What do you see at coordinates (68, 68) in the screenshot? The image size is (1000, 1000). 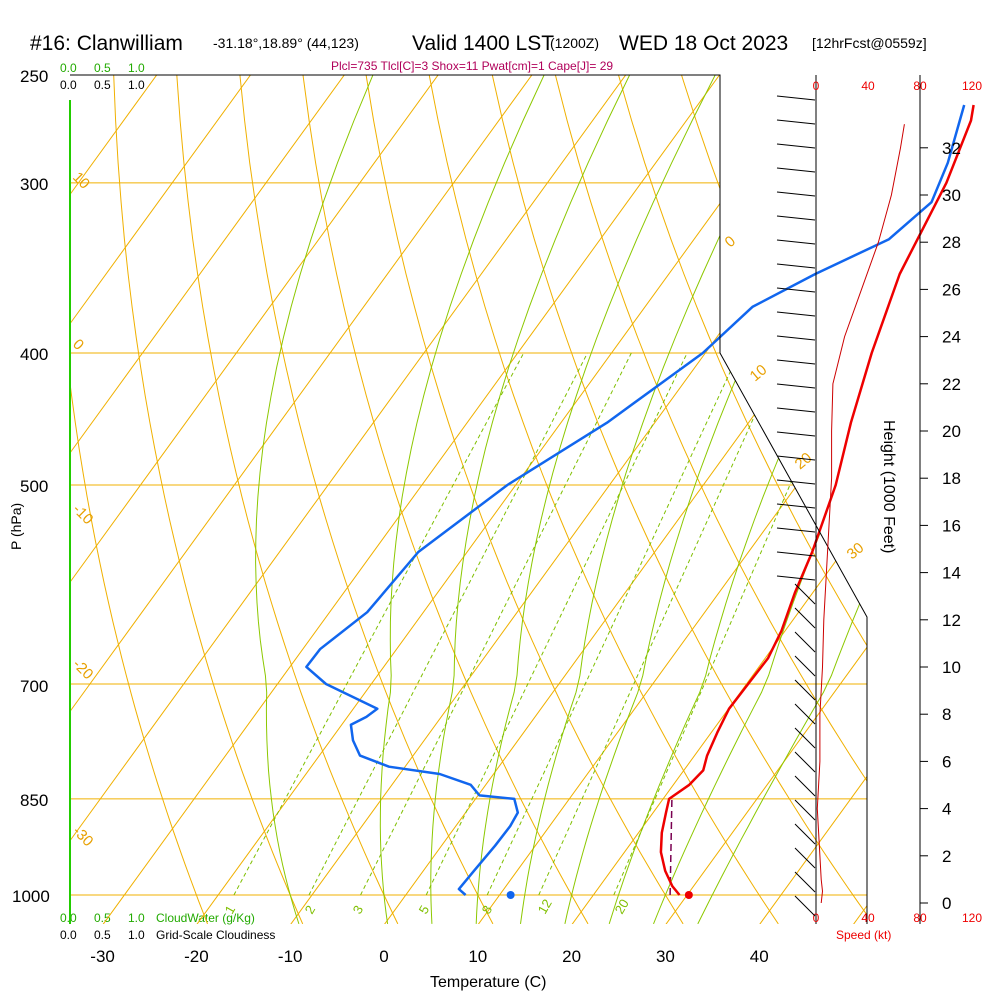 I see `legend-cw-top-0: 0.0` at bounding box center [68, 68].